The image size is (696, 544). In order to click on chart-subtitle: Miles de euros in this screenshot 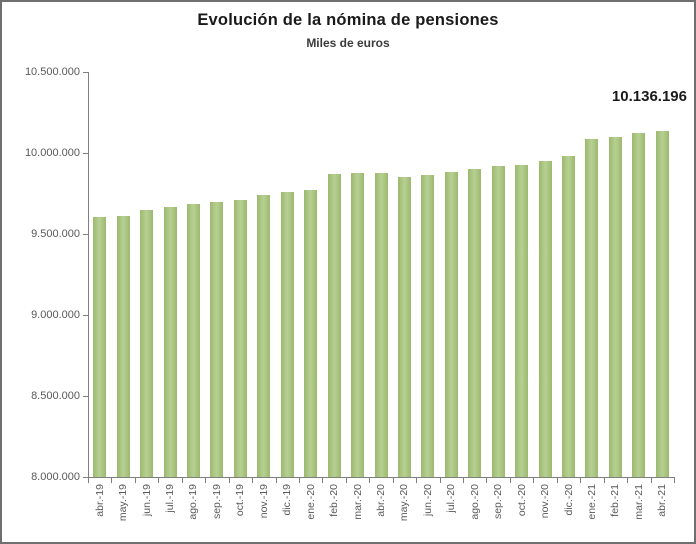, I will do `click(348, 43)`.